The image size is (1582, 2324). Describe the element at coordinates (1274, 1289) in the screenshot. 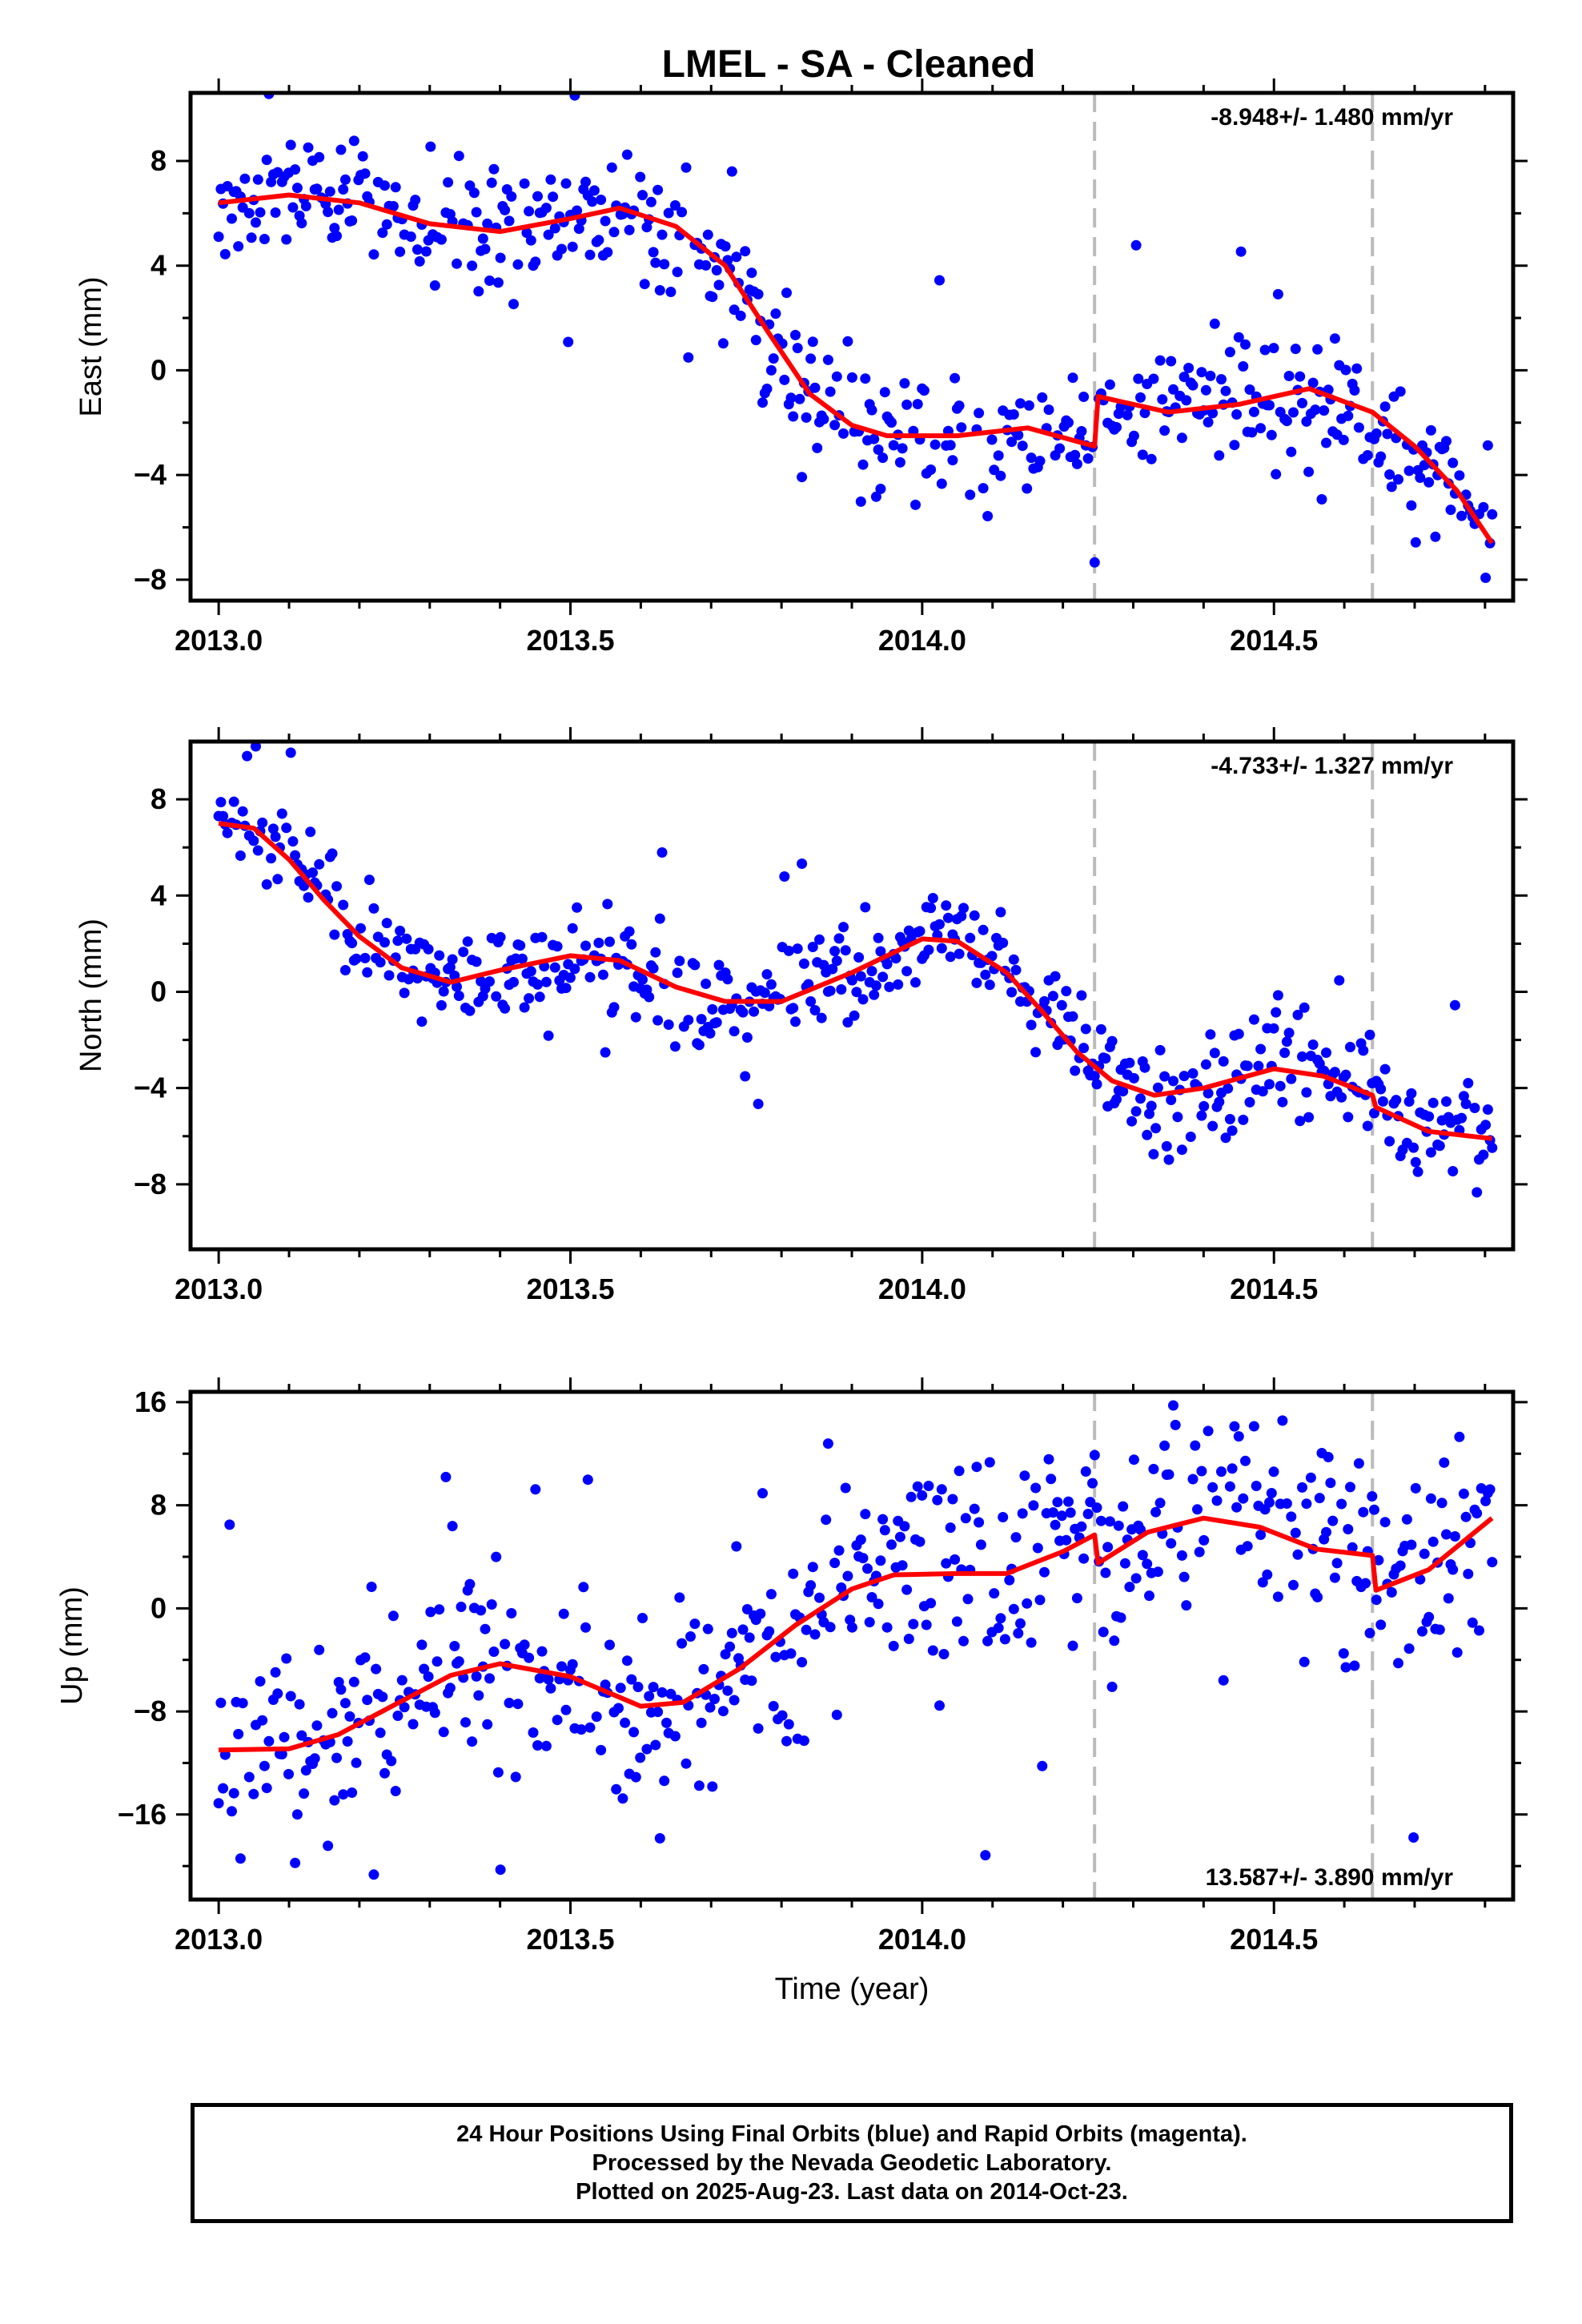

I see `x-tick-label: 2014.5` at that location.